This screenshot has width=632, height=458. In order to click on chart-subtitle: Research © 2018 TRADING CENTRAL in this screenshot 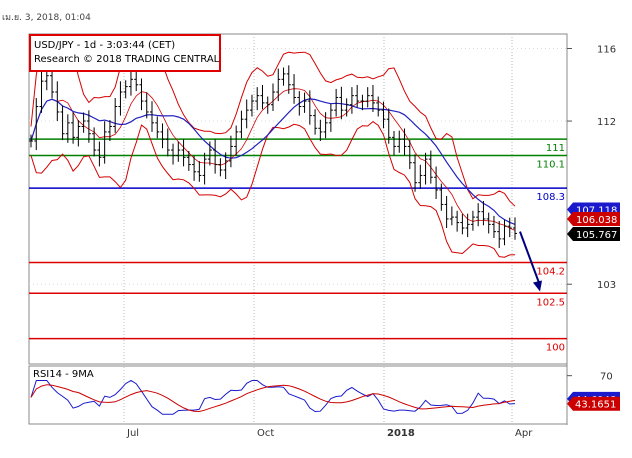, I will do `click(127, 59)`.